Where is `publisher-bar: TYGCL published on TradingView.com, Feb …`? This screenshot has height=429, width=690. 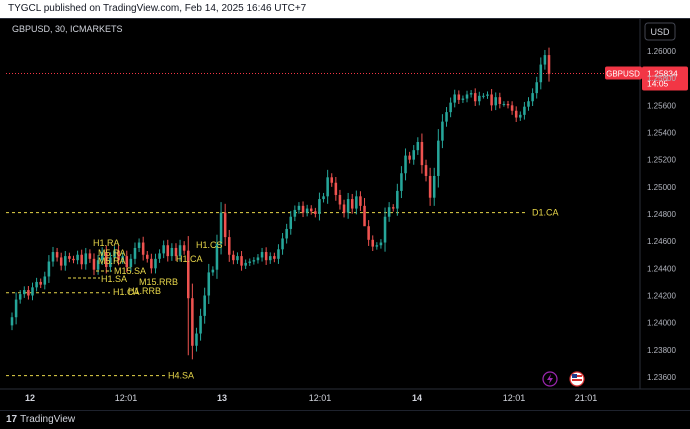 publisher-bar: TYGCL published on TradingView.com, Feb … is located at coordinates (345, 9).